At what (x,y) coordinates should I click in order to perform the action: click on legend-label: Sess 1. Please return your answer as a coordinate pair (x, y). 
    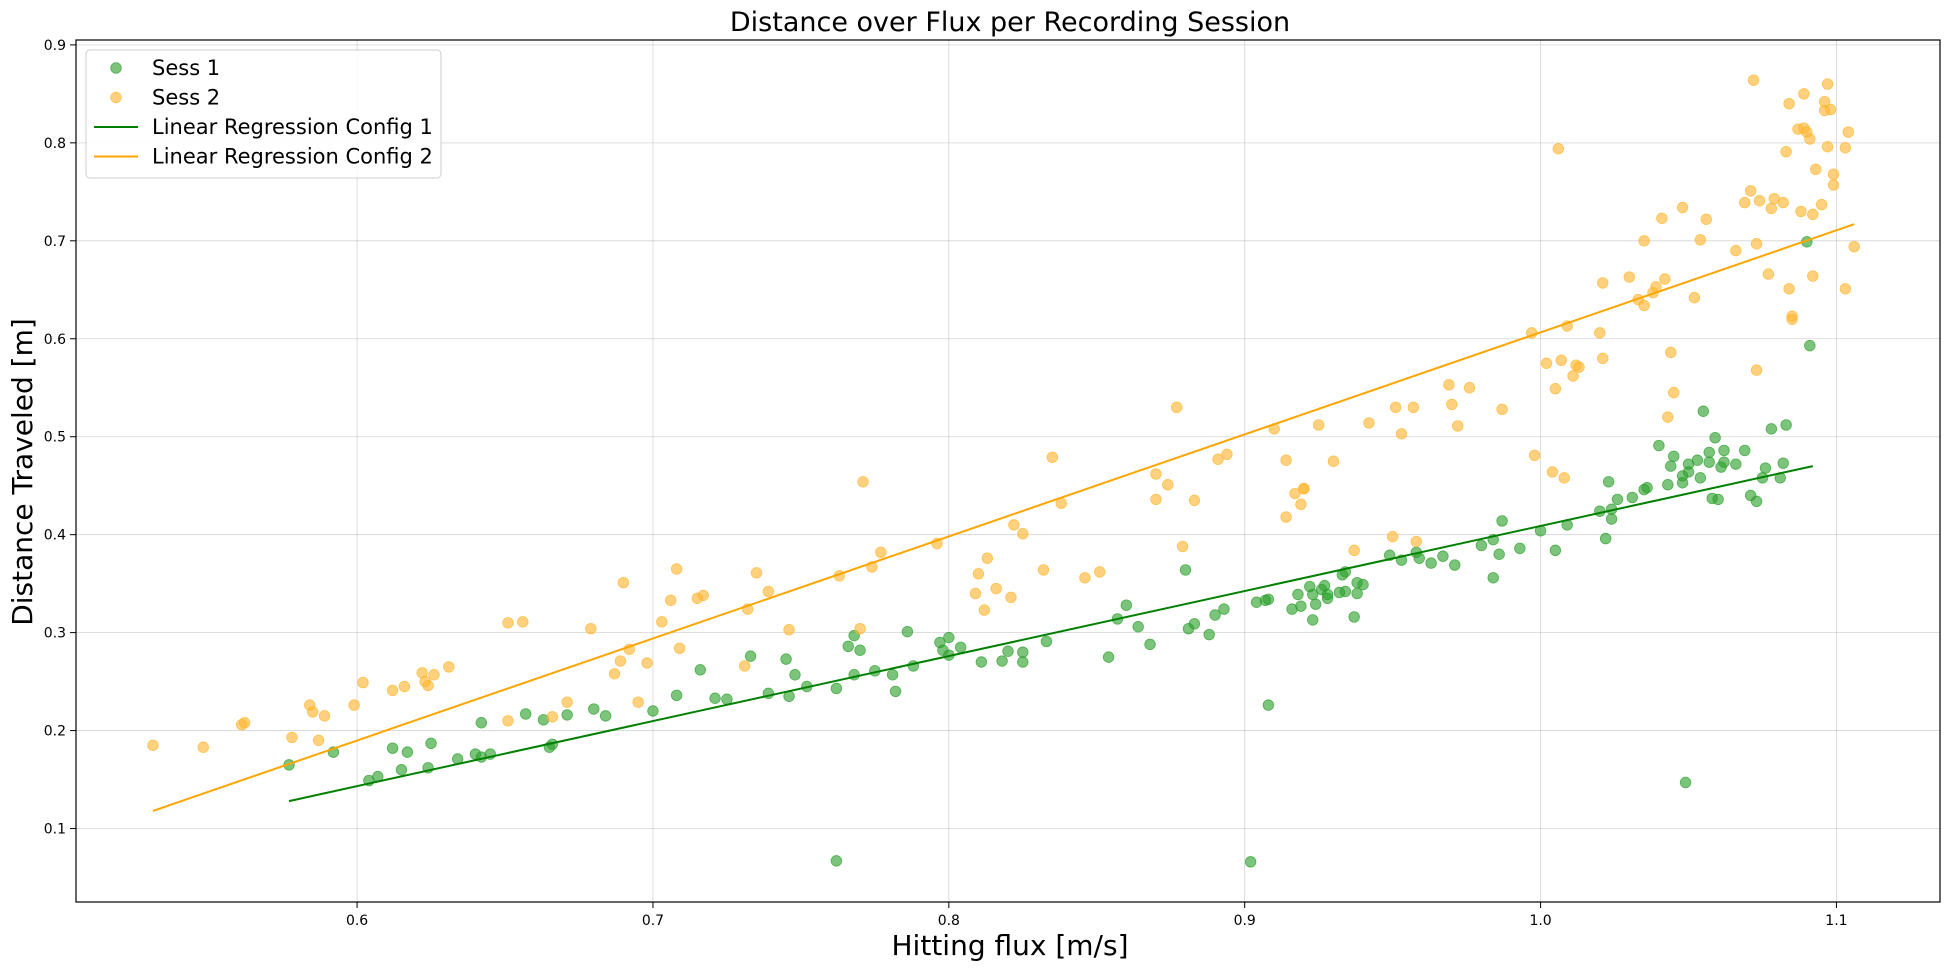
    Looking at the image, I should click on (186, 68).